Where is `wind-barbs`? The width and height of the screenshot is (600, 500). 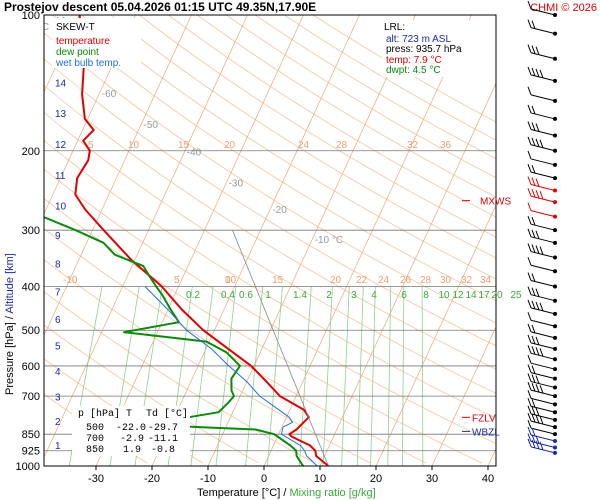
wind-barbs is located at coordinates (542, 227).